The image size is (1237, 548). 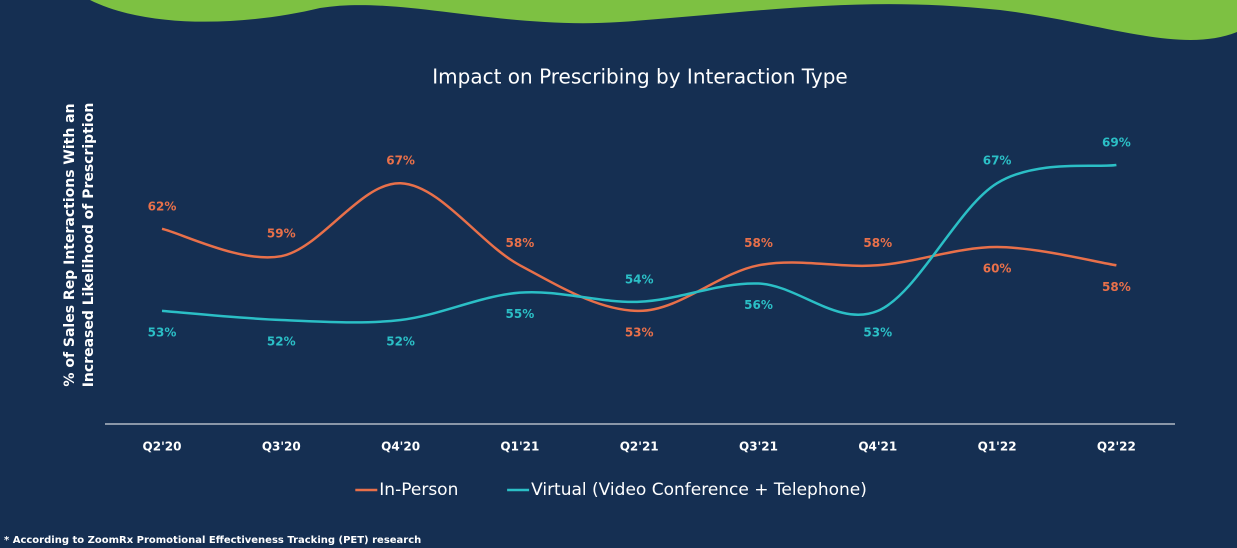 What do you see at coordinates (520, 314) in the screenshot?
I see `value-label: 55%` at bounding box center [520, 314].